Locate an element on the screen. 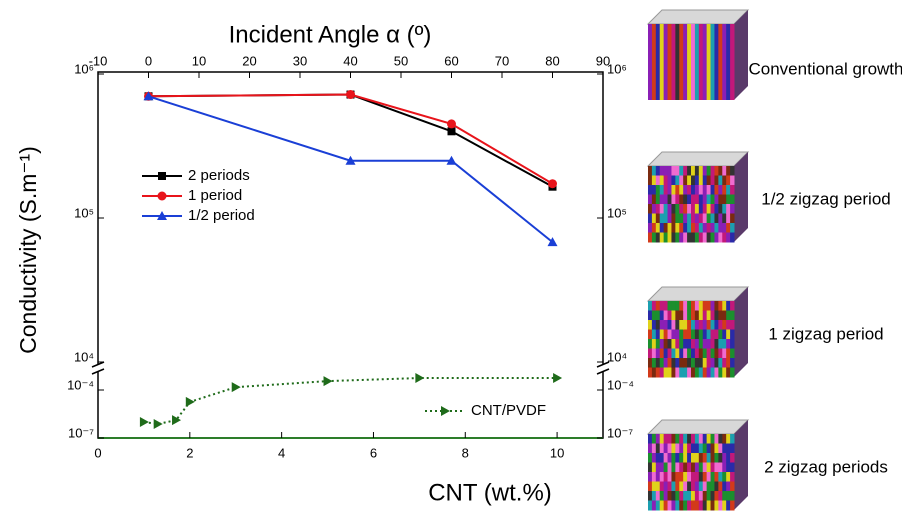 The height and width of the screenshot is (513, 902). panel-label: 2 zigzag periods is located at coordinates (826, 466).